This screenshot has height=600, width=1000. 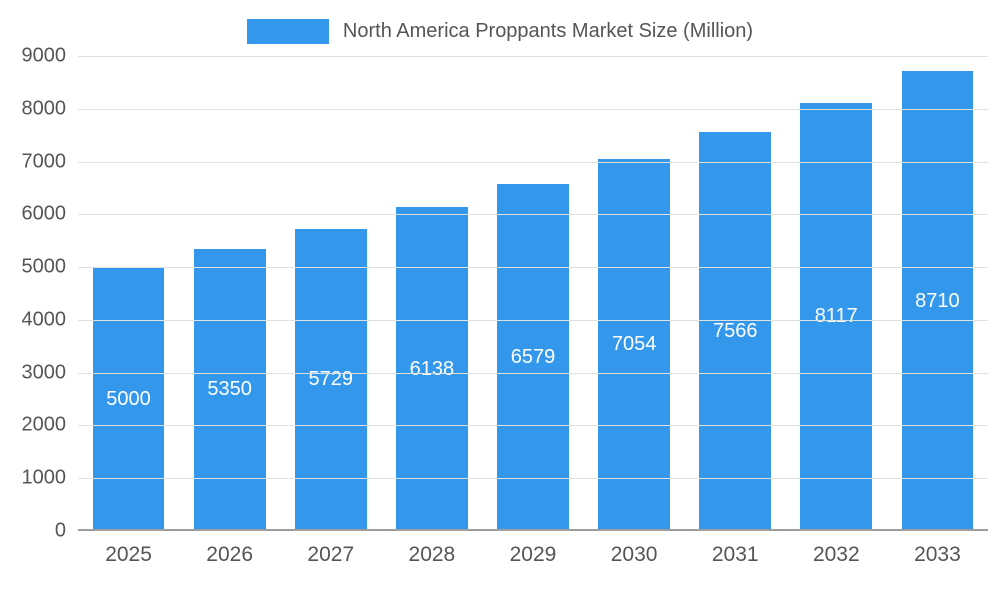 I want to click on bar-value-label: 6138, so click(x=432, y=368).